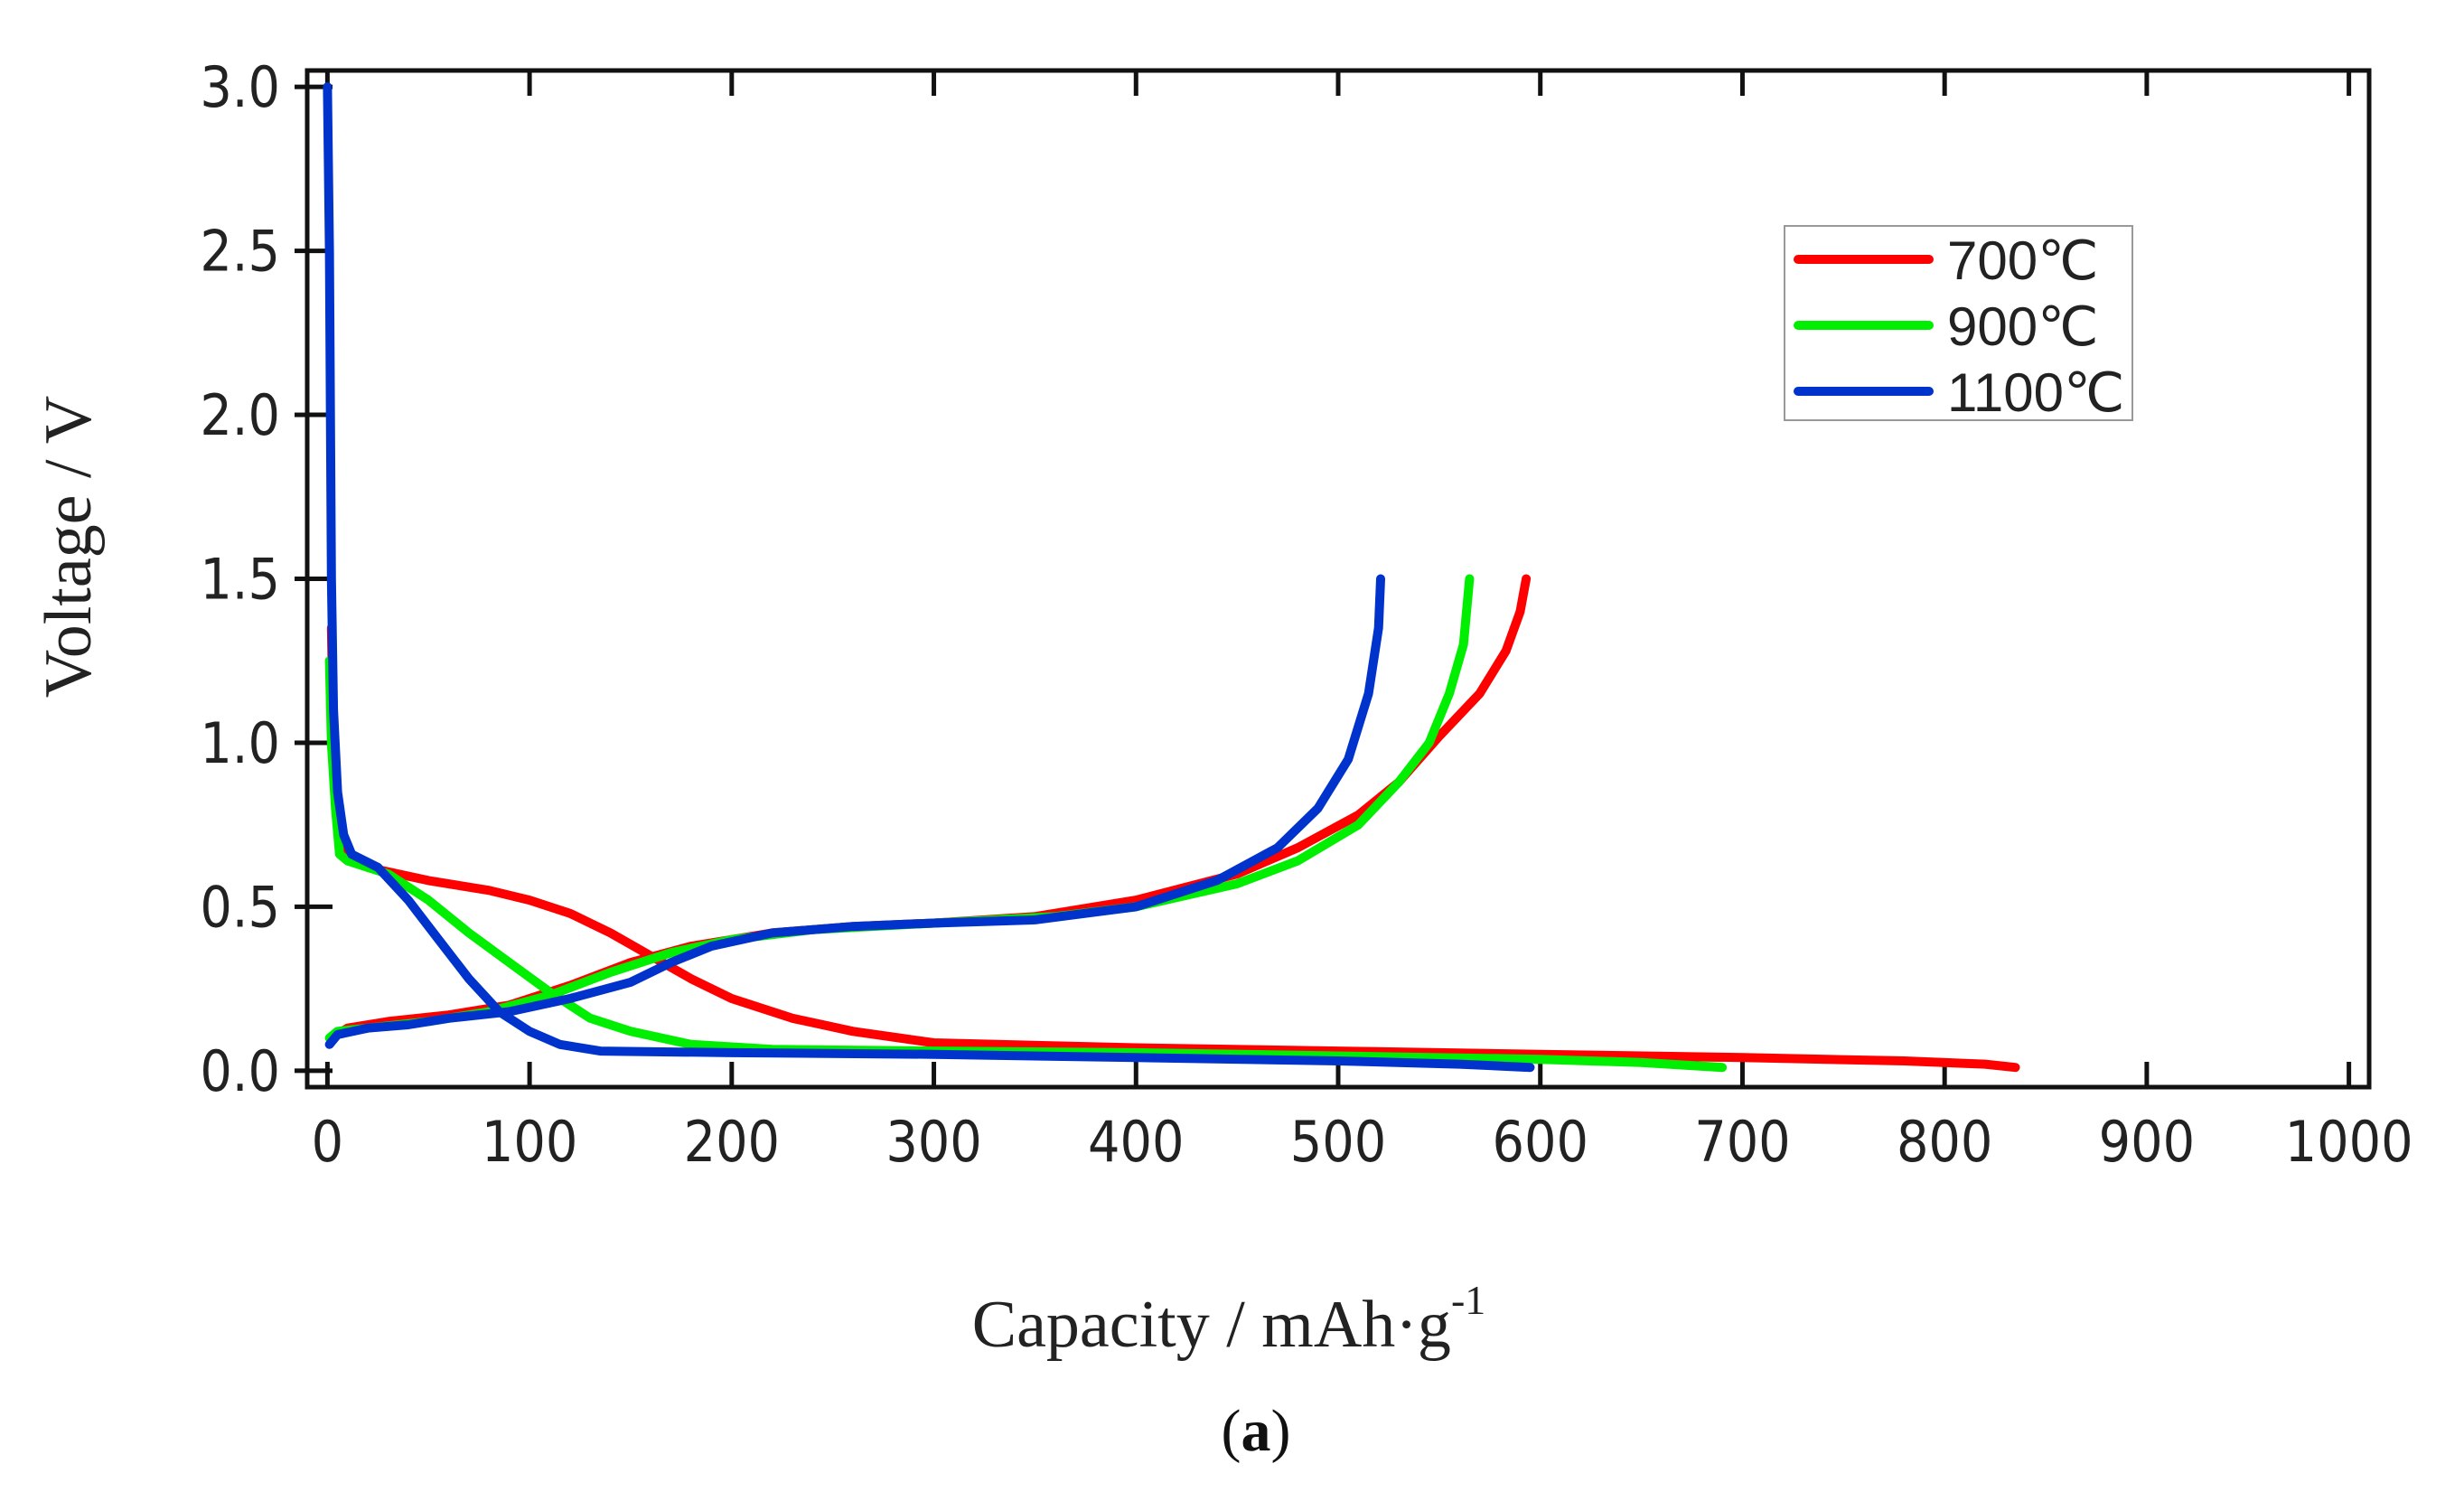 The image size is (2464, 1501). What do you see at coordinates (240, 743) in the screenshot?
I see `y-tick-label: 1.0` at bounding box center [240, 743].